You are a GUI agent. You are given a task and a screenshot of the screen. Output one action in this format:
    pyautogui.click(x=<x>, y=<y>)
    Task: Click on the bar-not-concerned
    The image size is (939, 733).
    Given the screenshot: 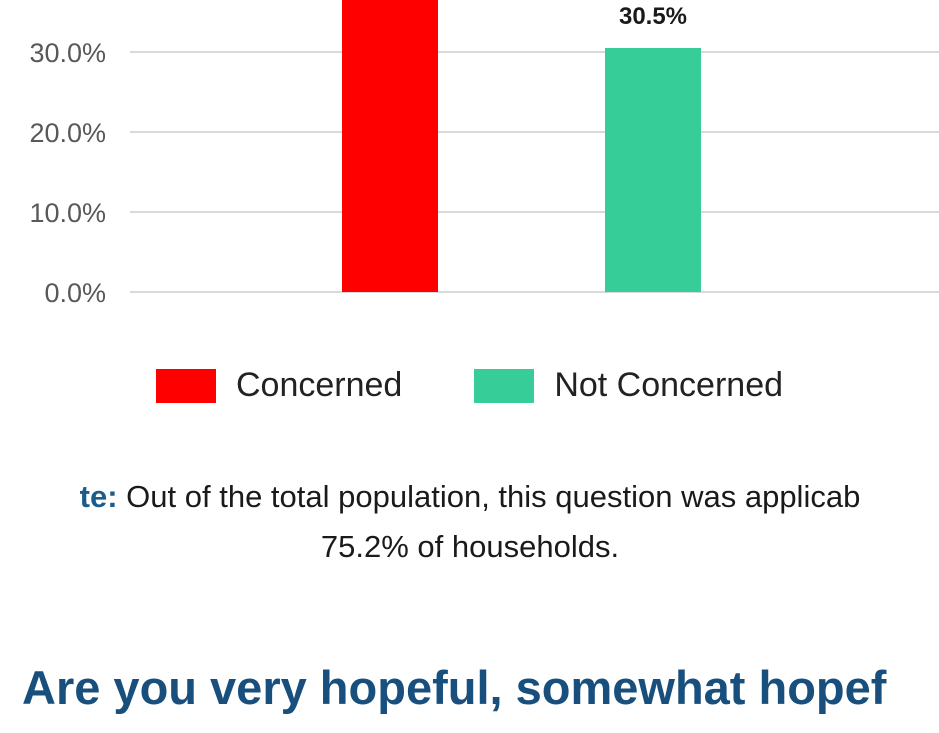 What is the action you would take?
    pyautogui.click(x=653, y=170)
    